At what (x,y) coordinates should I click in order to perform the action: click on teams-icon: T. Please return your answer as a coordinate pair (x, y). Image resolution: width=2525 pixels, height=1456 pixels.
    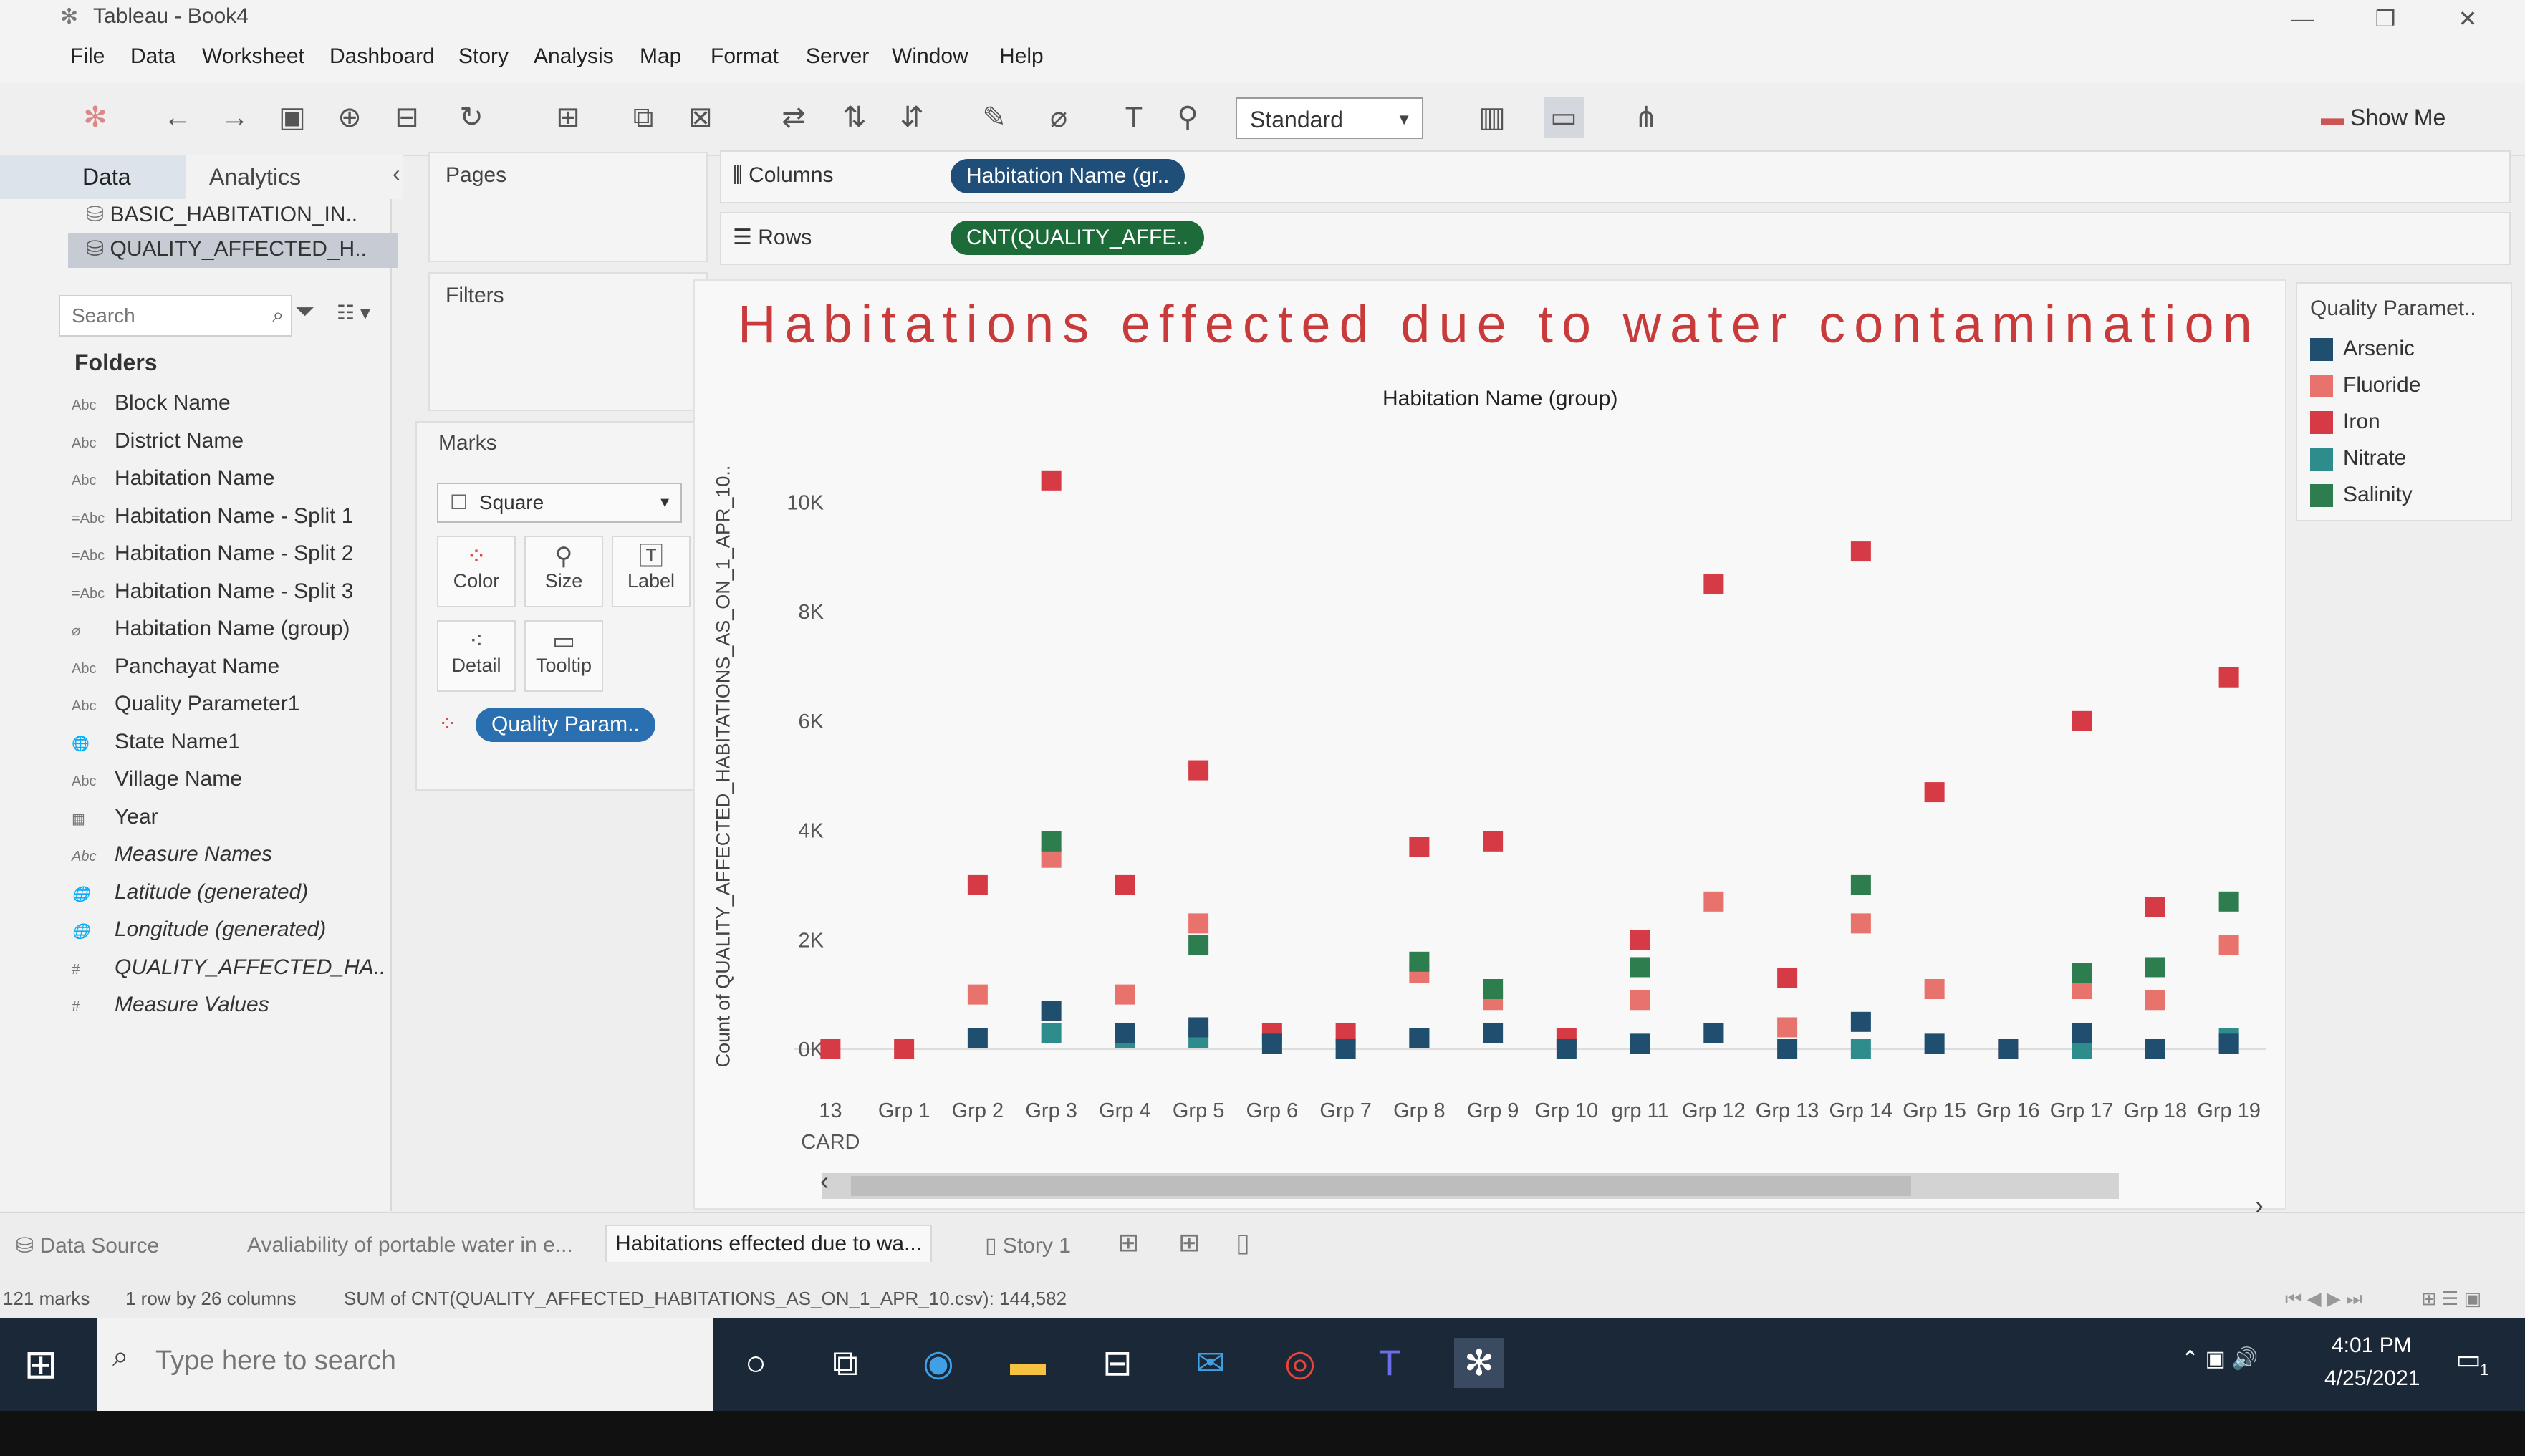
    Looking at the image, I should click on (1389, 1363).